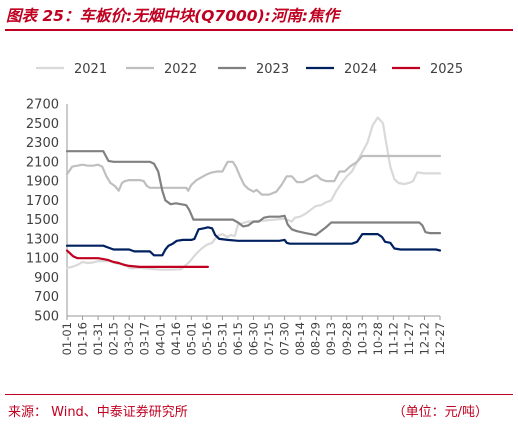 Image resolution: width=518 pixels, height=426 pixels. What do you see at coordinates (360, 69) in the screenshot?
I see `legend-label-2024: 2024` at bounding box center [360, 69].